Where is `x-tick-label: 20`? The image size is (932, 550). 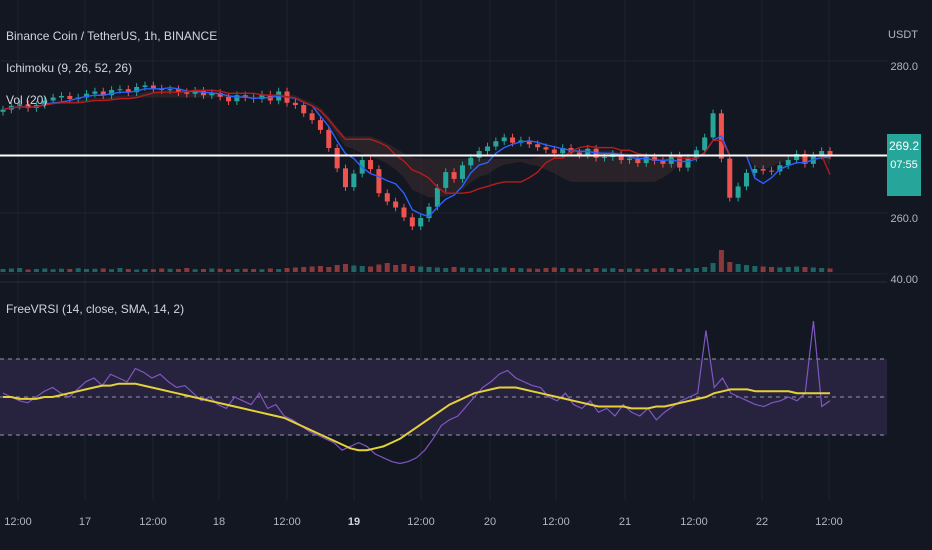 x-tick-label: 20 is located at coordinates (490, 522).